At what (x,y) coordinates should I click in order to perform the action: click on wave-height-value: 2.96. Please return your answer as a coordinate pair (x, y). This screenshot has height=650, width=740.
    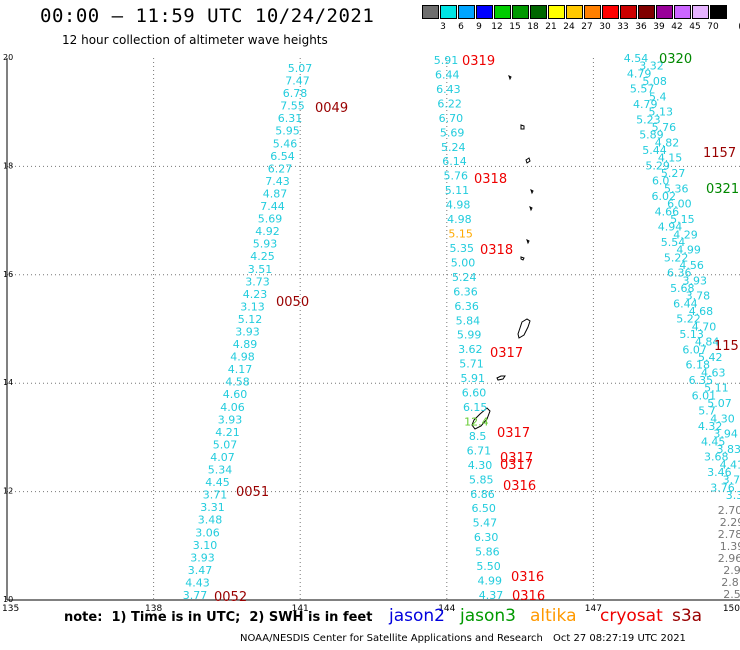
    Looking at the image, I should click on (729, 558).